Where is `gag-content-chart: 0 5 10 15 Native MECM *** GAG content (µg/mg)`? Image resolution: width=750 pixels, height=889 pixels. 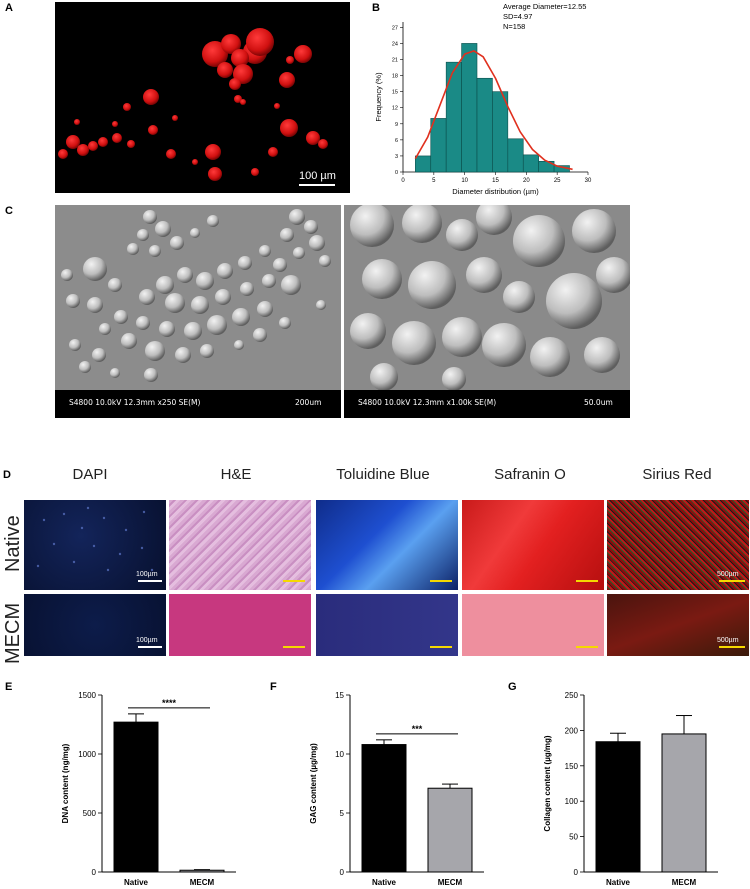
gag-content-chart: 0 5 10 15 Native MECM *** GAG content (µg/mg) is located at coordinates (396, 789).